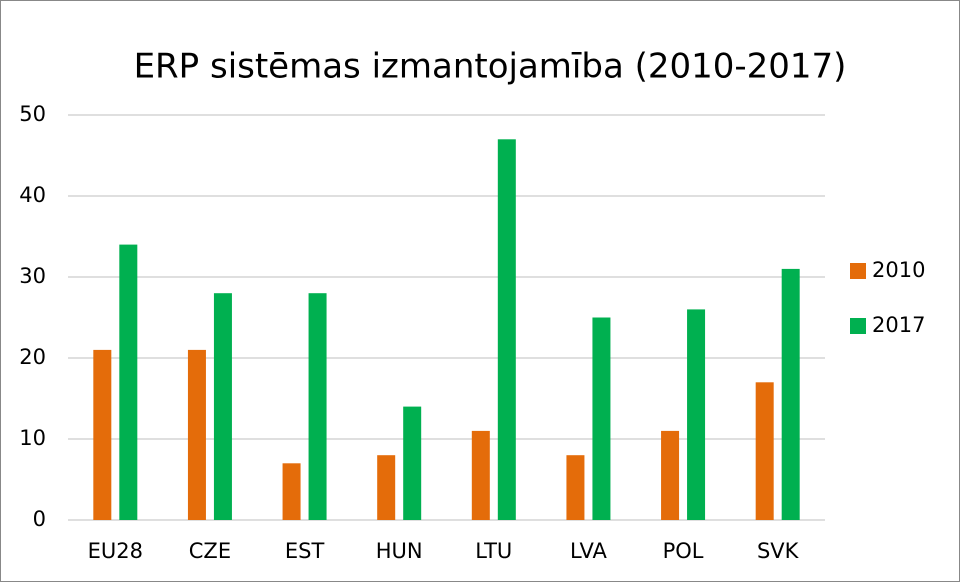  Describe the element at coordinates (490, 67) in the screenshot. I see `chart-title: ERP sistēmas izmantojamība (2010-2017)` at that location.